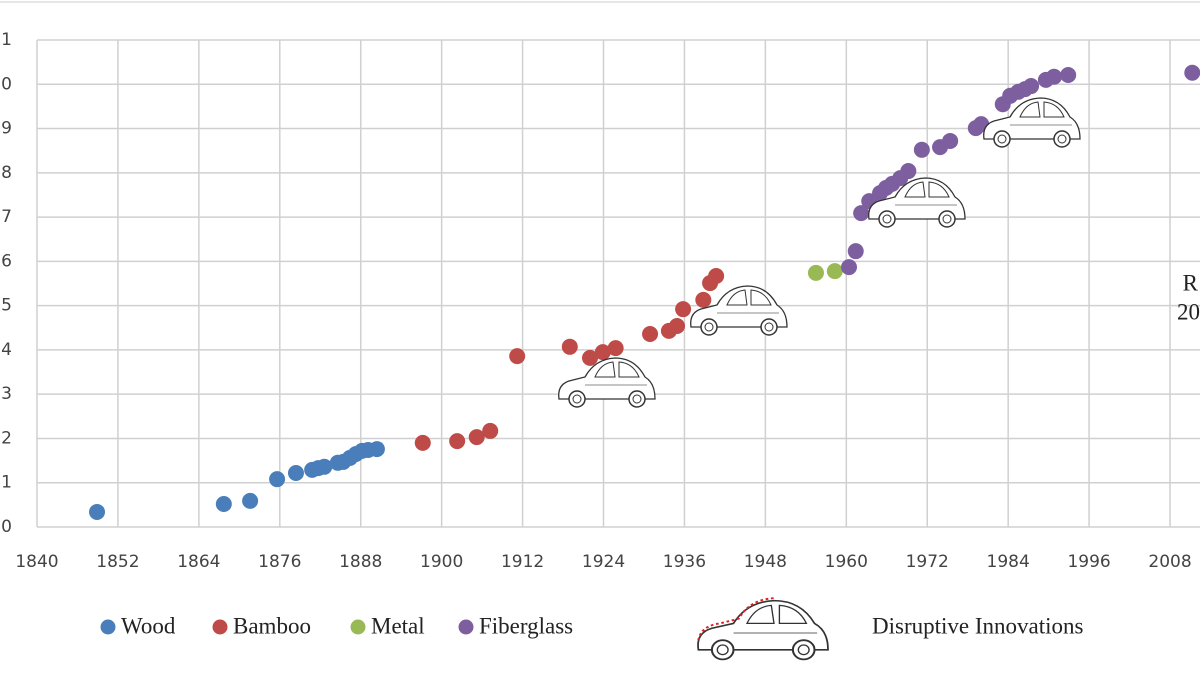  I want to click on y-tick-label: 9, so click(6, 129).